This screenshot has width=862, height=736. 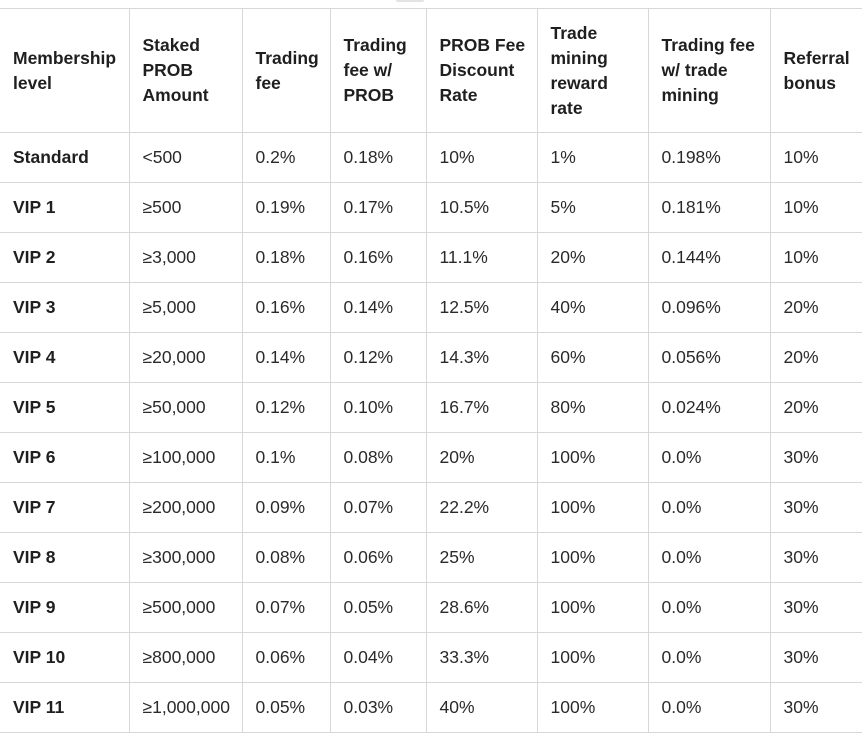 I want to click on cell-staked-prob-amount: ≥5,000, so click(x=185, y=307).